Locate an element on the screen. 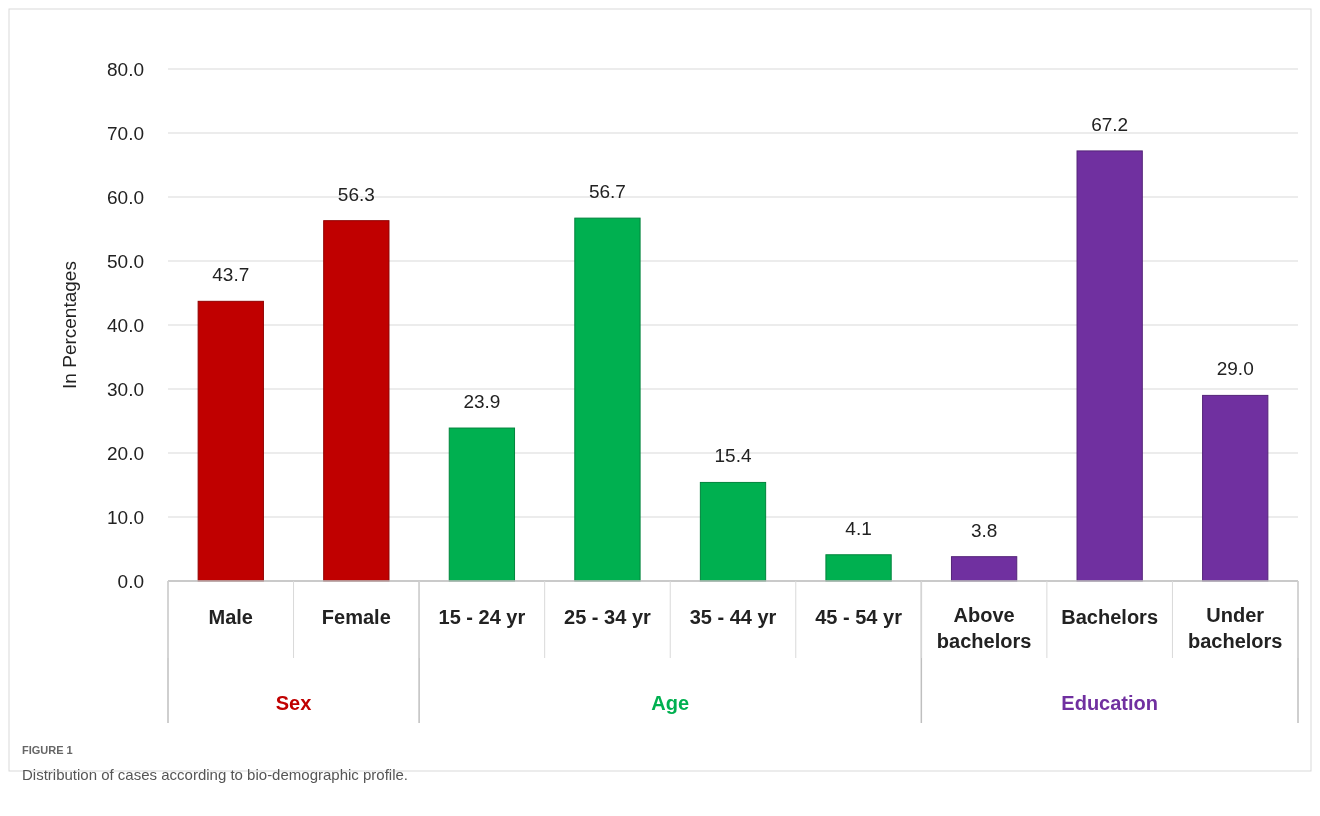 The width and height of the screenshot is (1320, 816). y-tick-label: 80.0 is located at coordinates (125, 69).